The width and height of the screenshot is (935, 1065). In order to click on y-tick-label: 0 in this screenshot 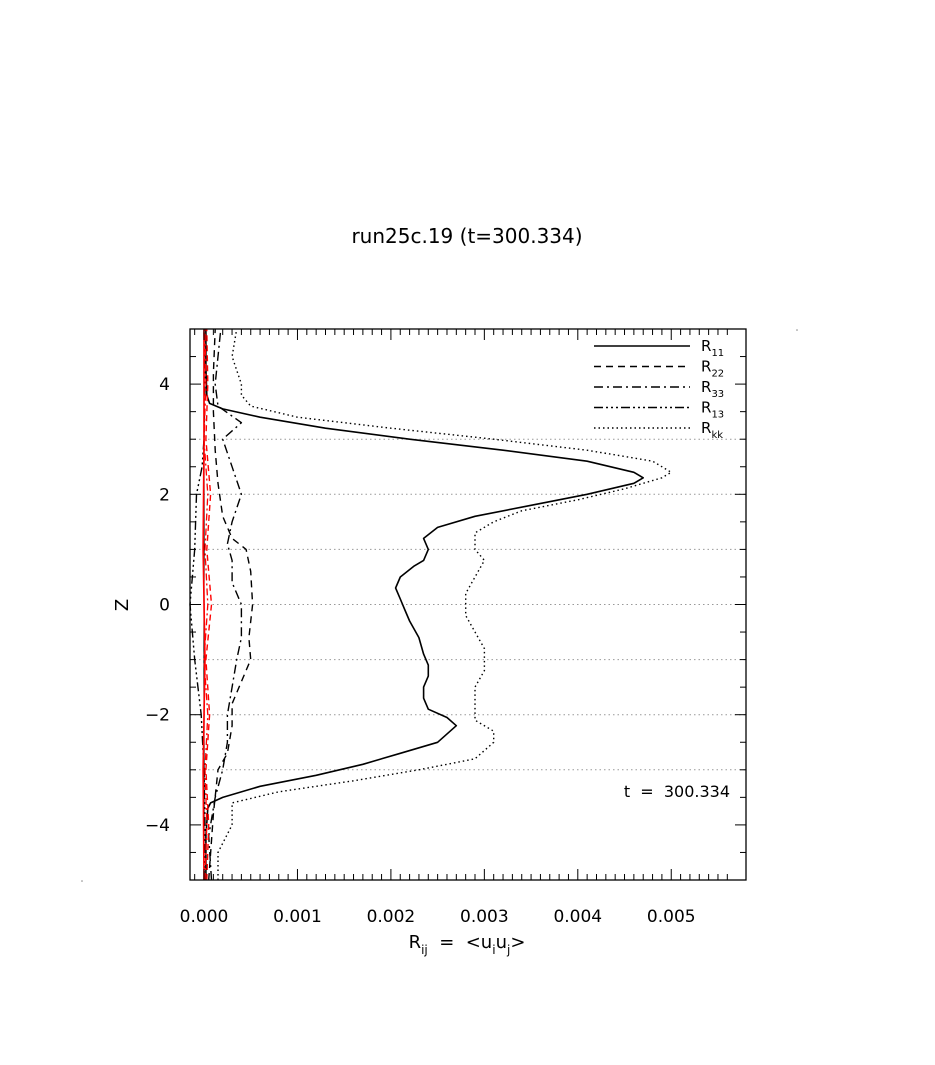, I will do `click(164, 606)`.